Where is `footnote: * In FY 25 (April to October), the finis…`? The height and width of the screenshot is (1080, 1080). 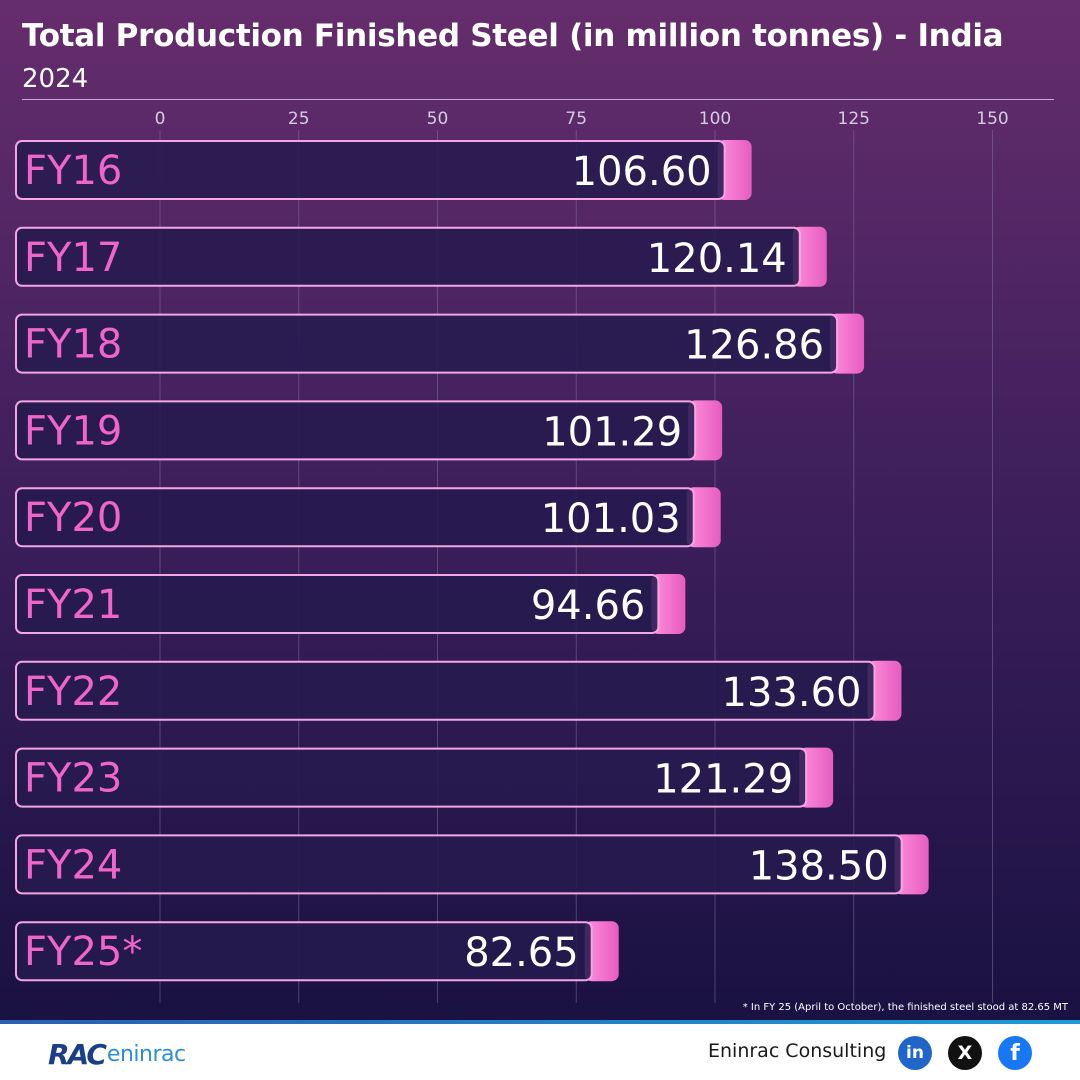 footnote: * In FY 25 (April to October), the finis… is located at coordinates (905, 1007).